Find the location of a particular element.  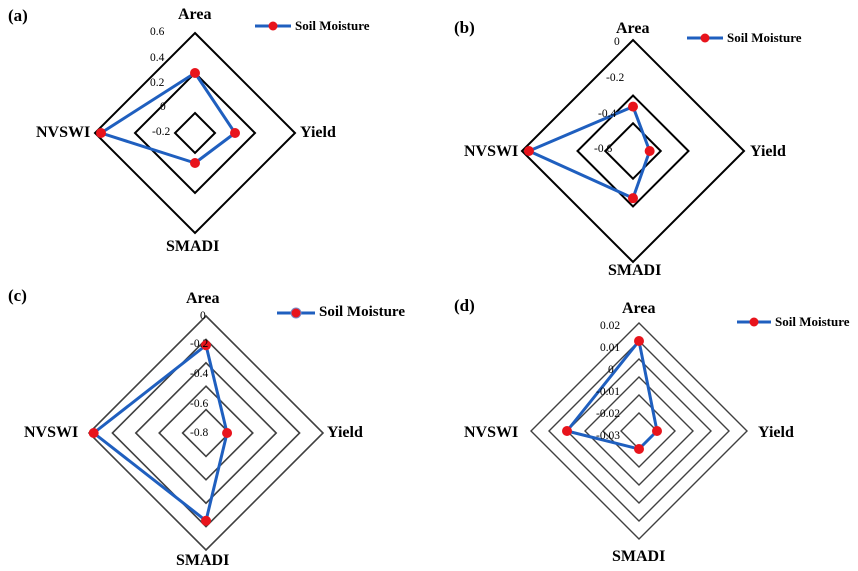

r-tick-label: 0.6 is located at coordinates (157, 32).